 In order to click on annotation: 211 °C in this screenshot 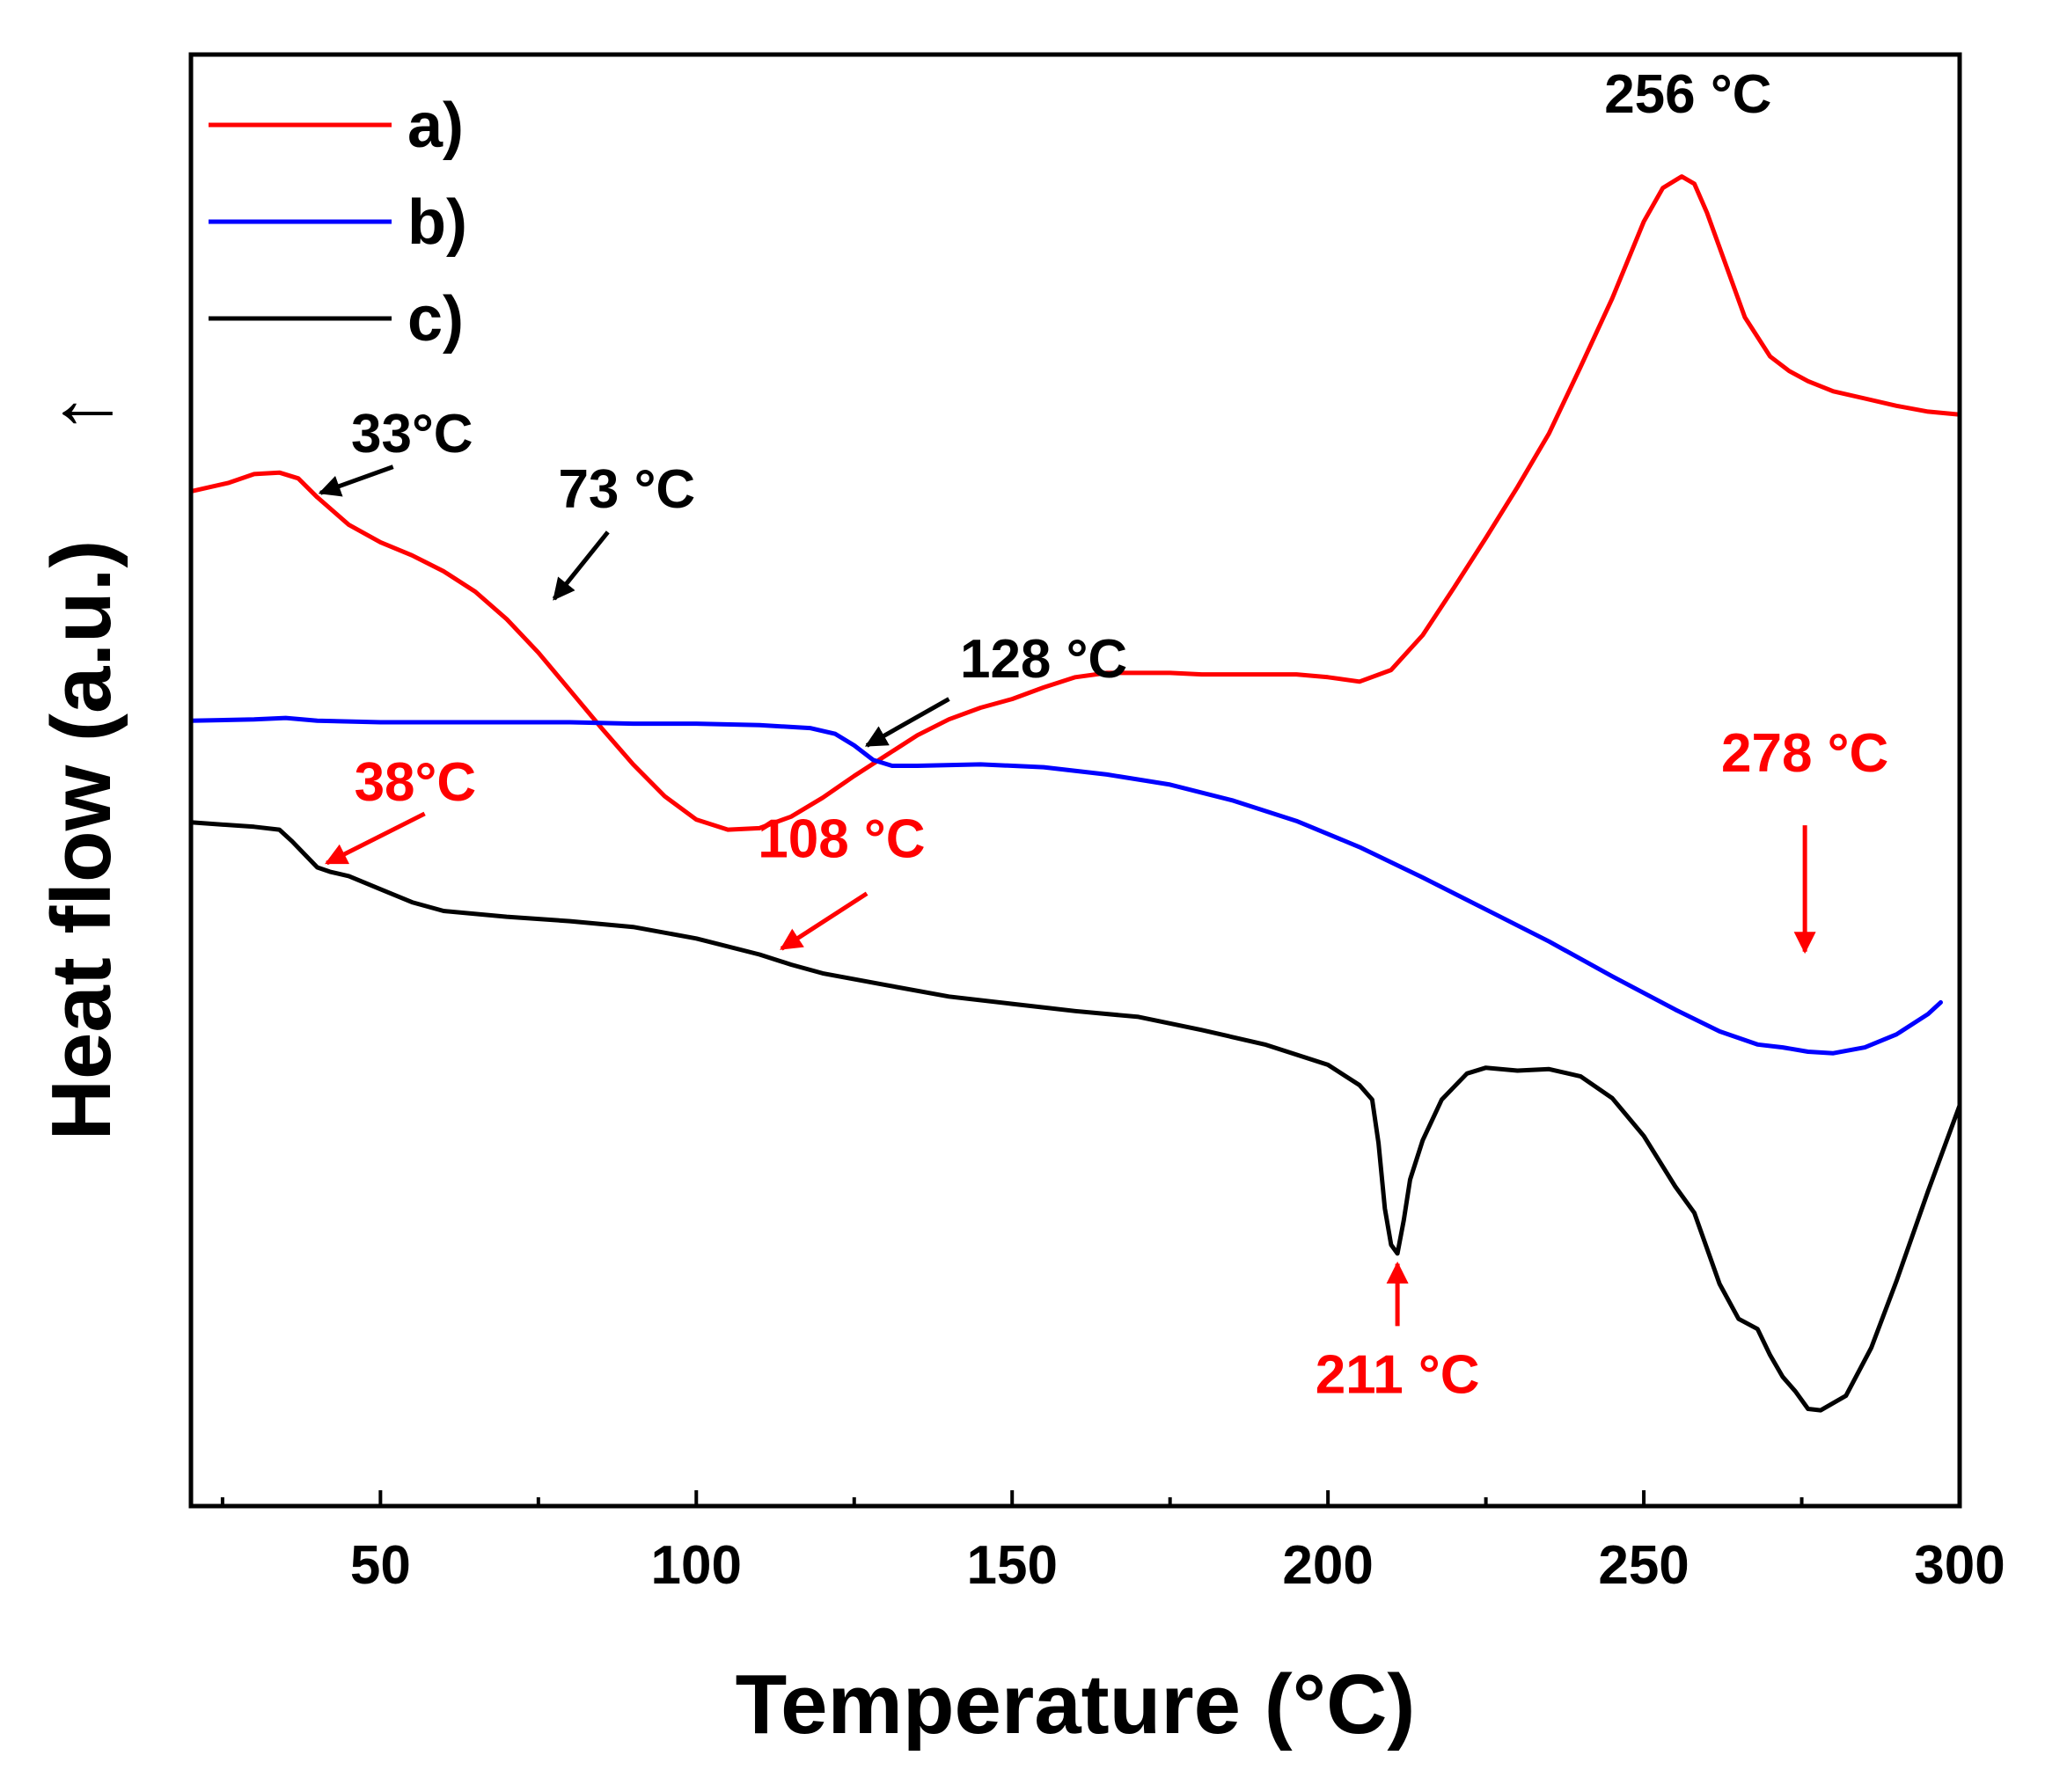, I will do `click(1398, 1333)`.